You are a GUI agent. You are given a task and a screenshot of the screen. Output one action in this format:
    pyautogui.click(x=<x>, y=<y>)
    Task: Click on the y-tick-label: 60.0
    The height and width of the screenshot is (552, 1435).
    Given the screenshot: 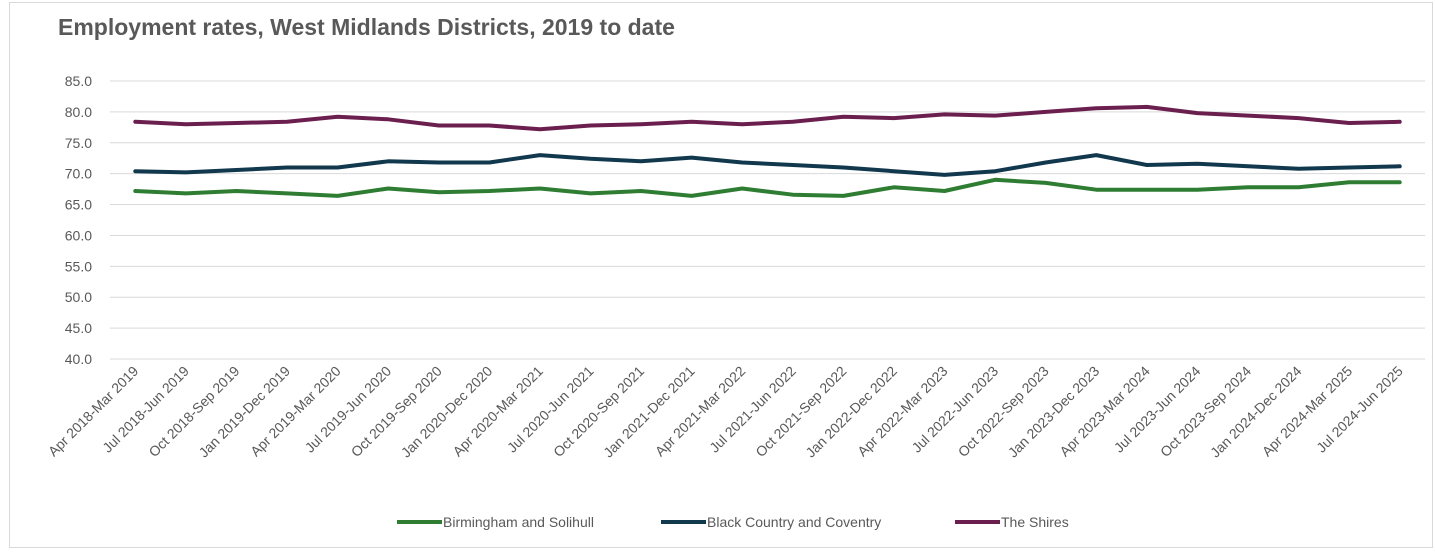 What is the action you would take?
    pyautogui.click(x=78, y=235)
    